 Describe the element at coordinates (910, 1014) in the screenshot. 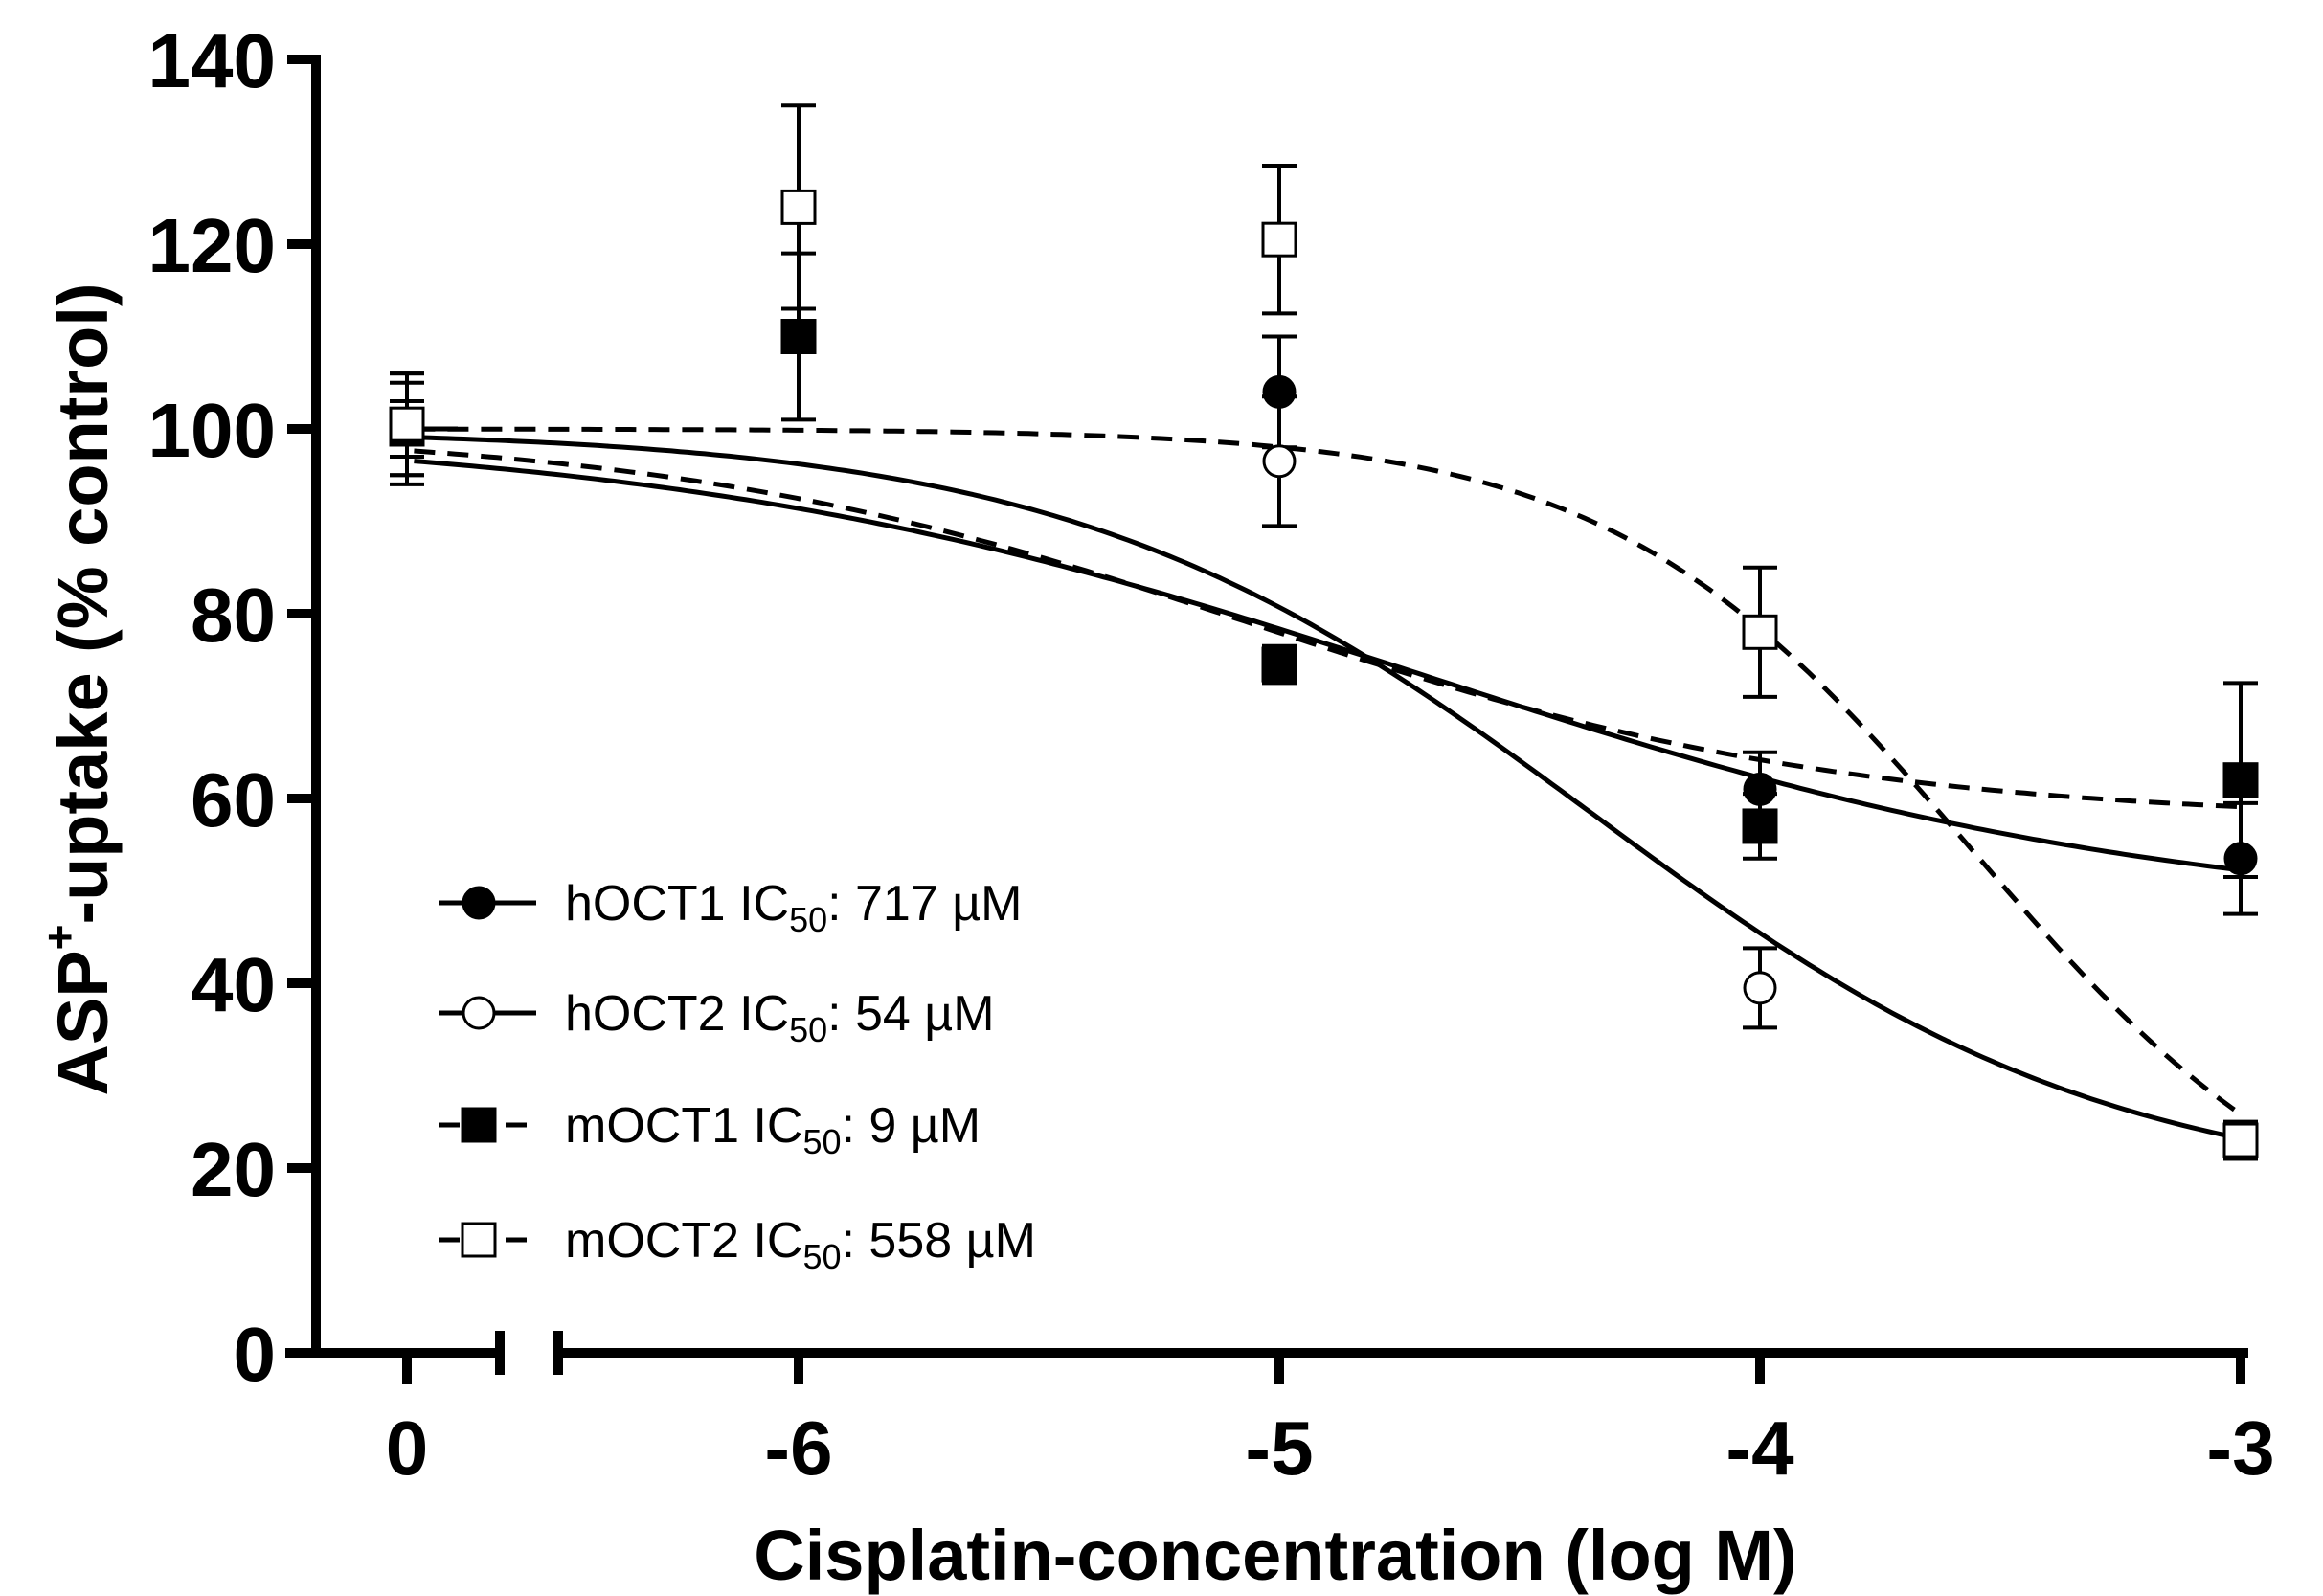

I see `hoct2-legend-ic-value: : 54 µM` at that location.